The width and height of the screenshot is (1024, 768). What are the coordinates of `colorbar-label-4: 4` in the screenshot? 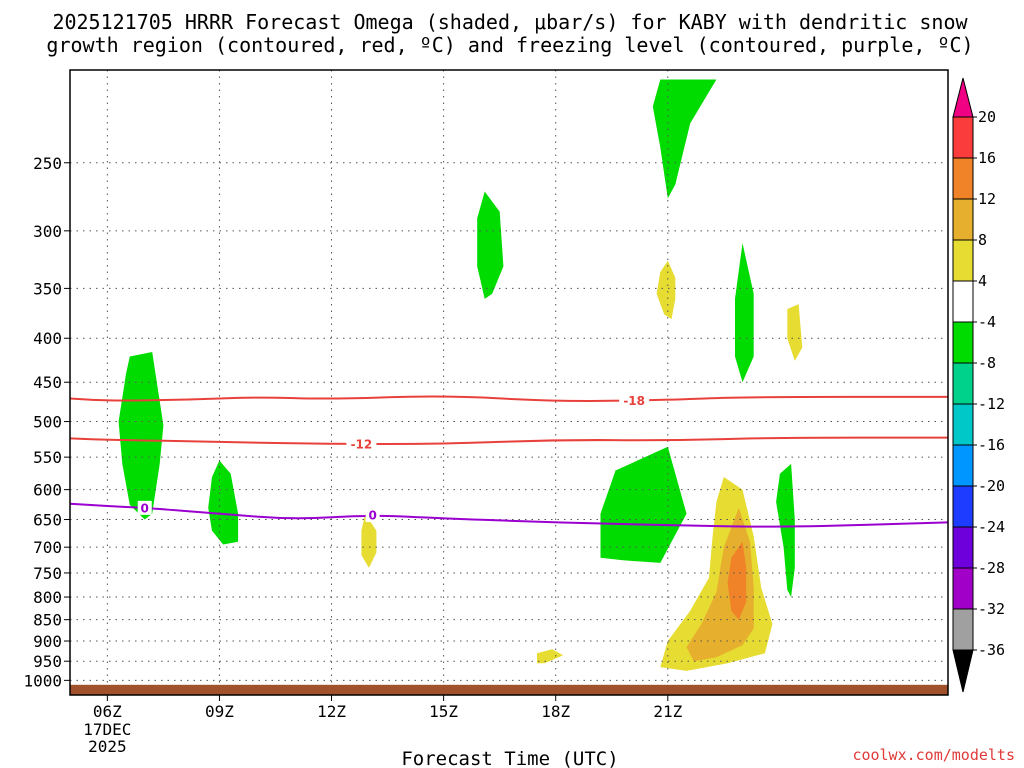 It's located at (982, 281).